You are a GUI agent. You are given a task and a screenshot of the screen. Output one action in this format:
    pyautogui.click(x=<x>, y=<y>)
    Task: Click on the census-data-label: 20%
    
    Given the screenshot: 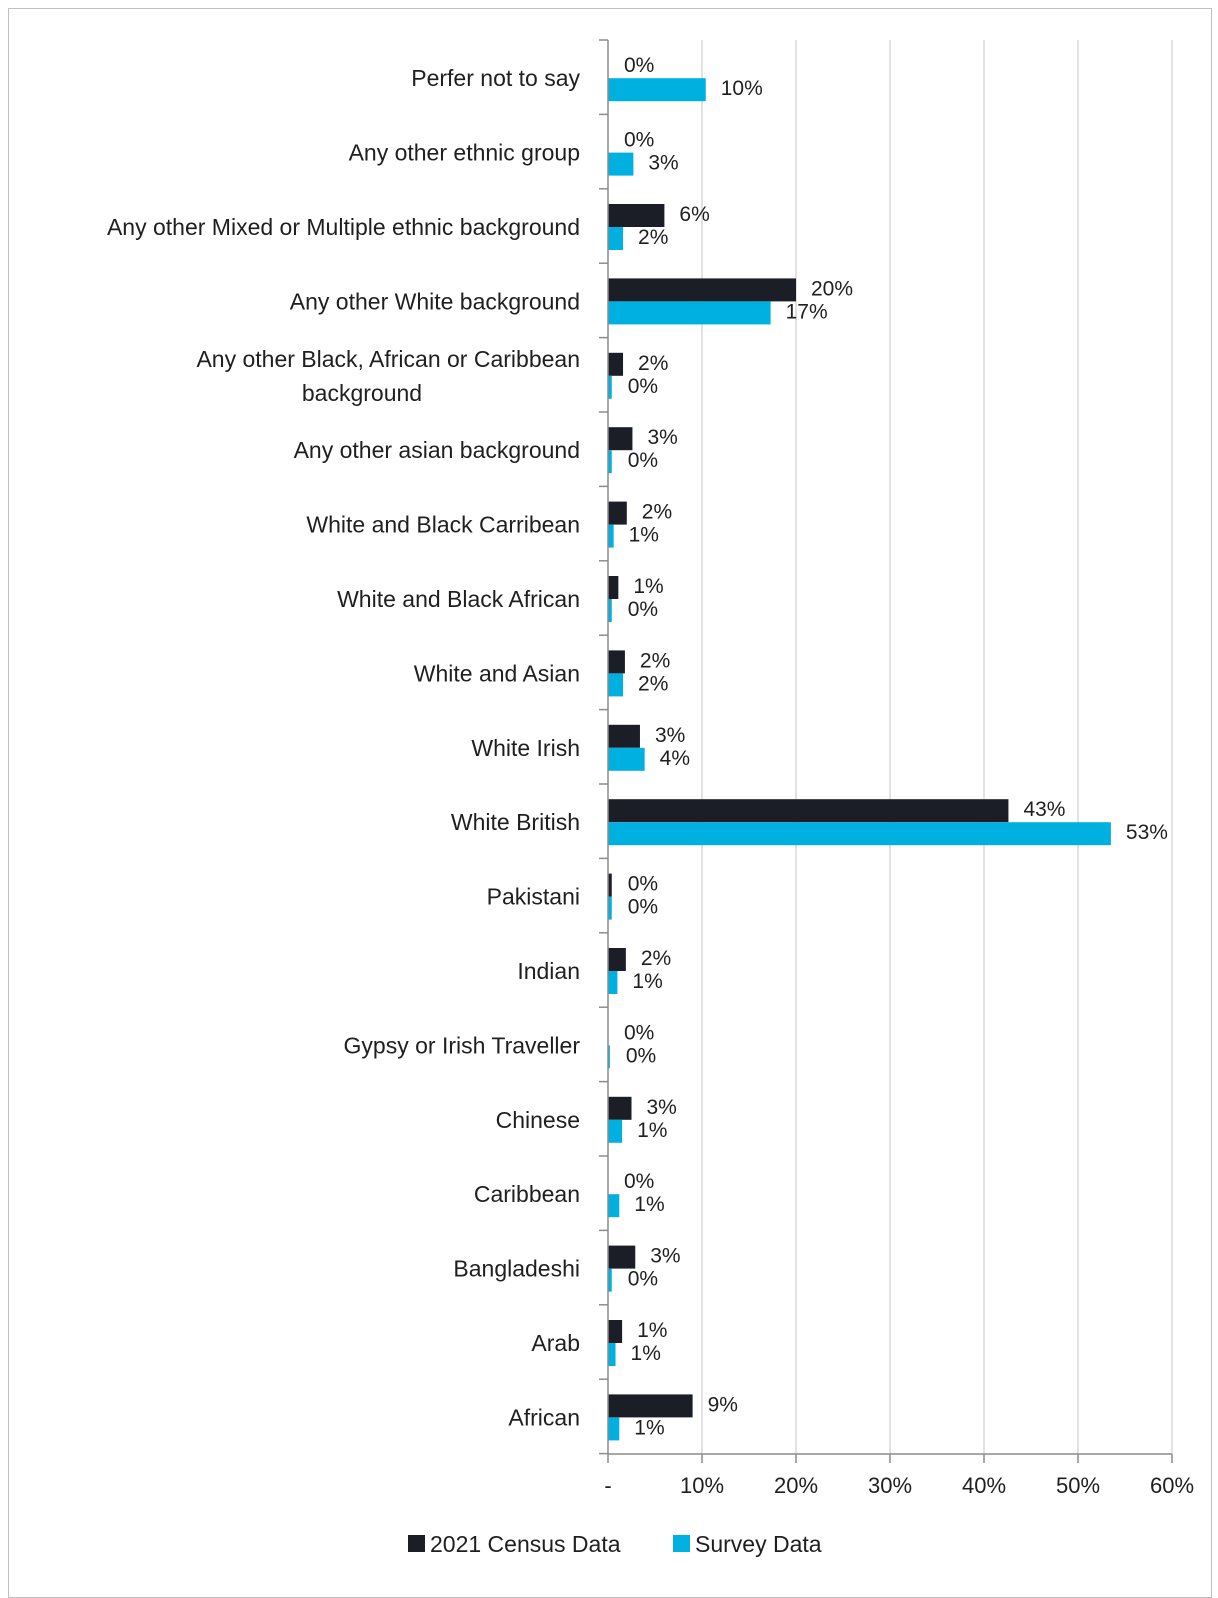 What is the action you would take?
    pyautogui.click(x=832, y=288)
    